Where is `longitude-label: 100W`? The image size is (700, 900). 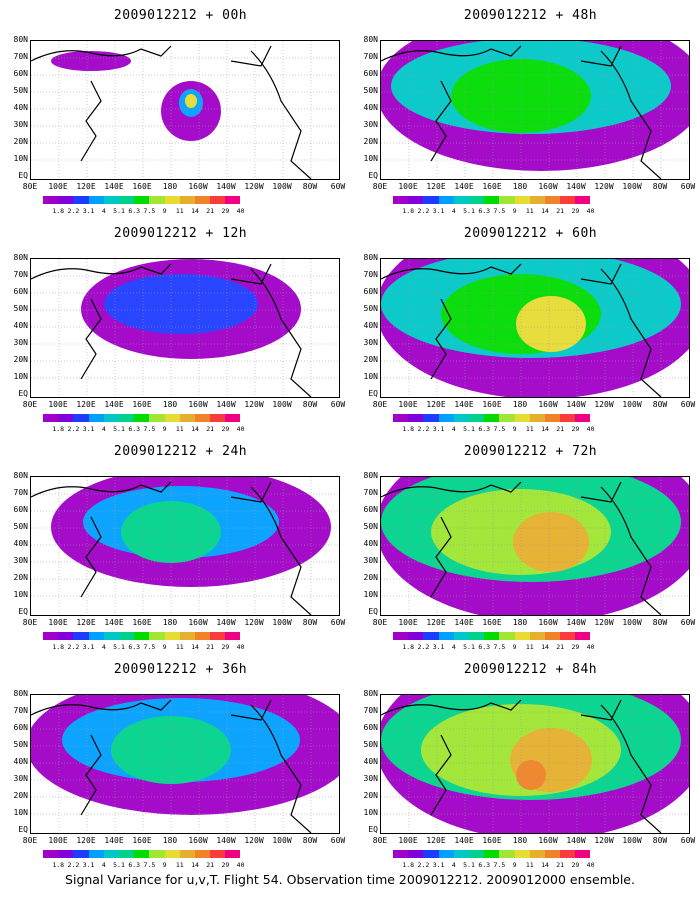 longitude-label: 100W is located at coordinates (282, 404).